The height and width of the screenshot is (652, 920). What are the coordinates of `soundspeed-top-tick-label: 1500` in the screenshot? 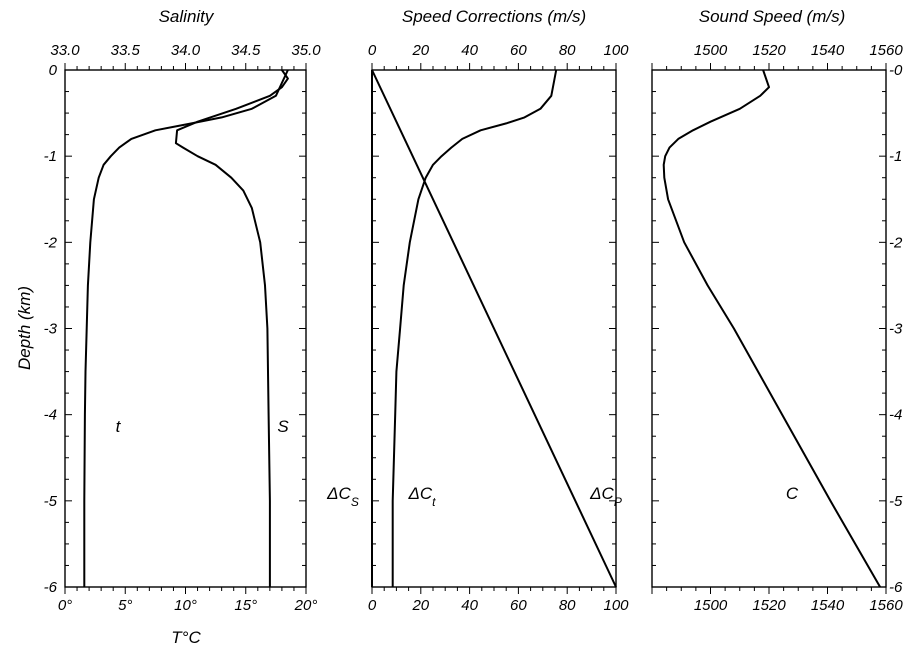 It's located at (711, 50).